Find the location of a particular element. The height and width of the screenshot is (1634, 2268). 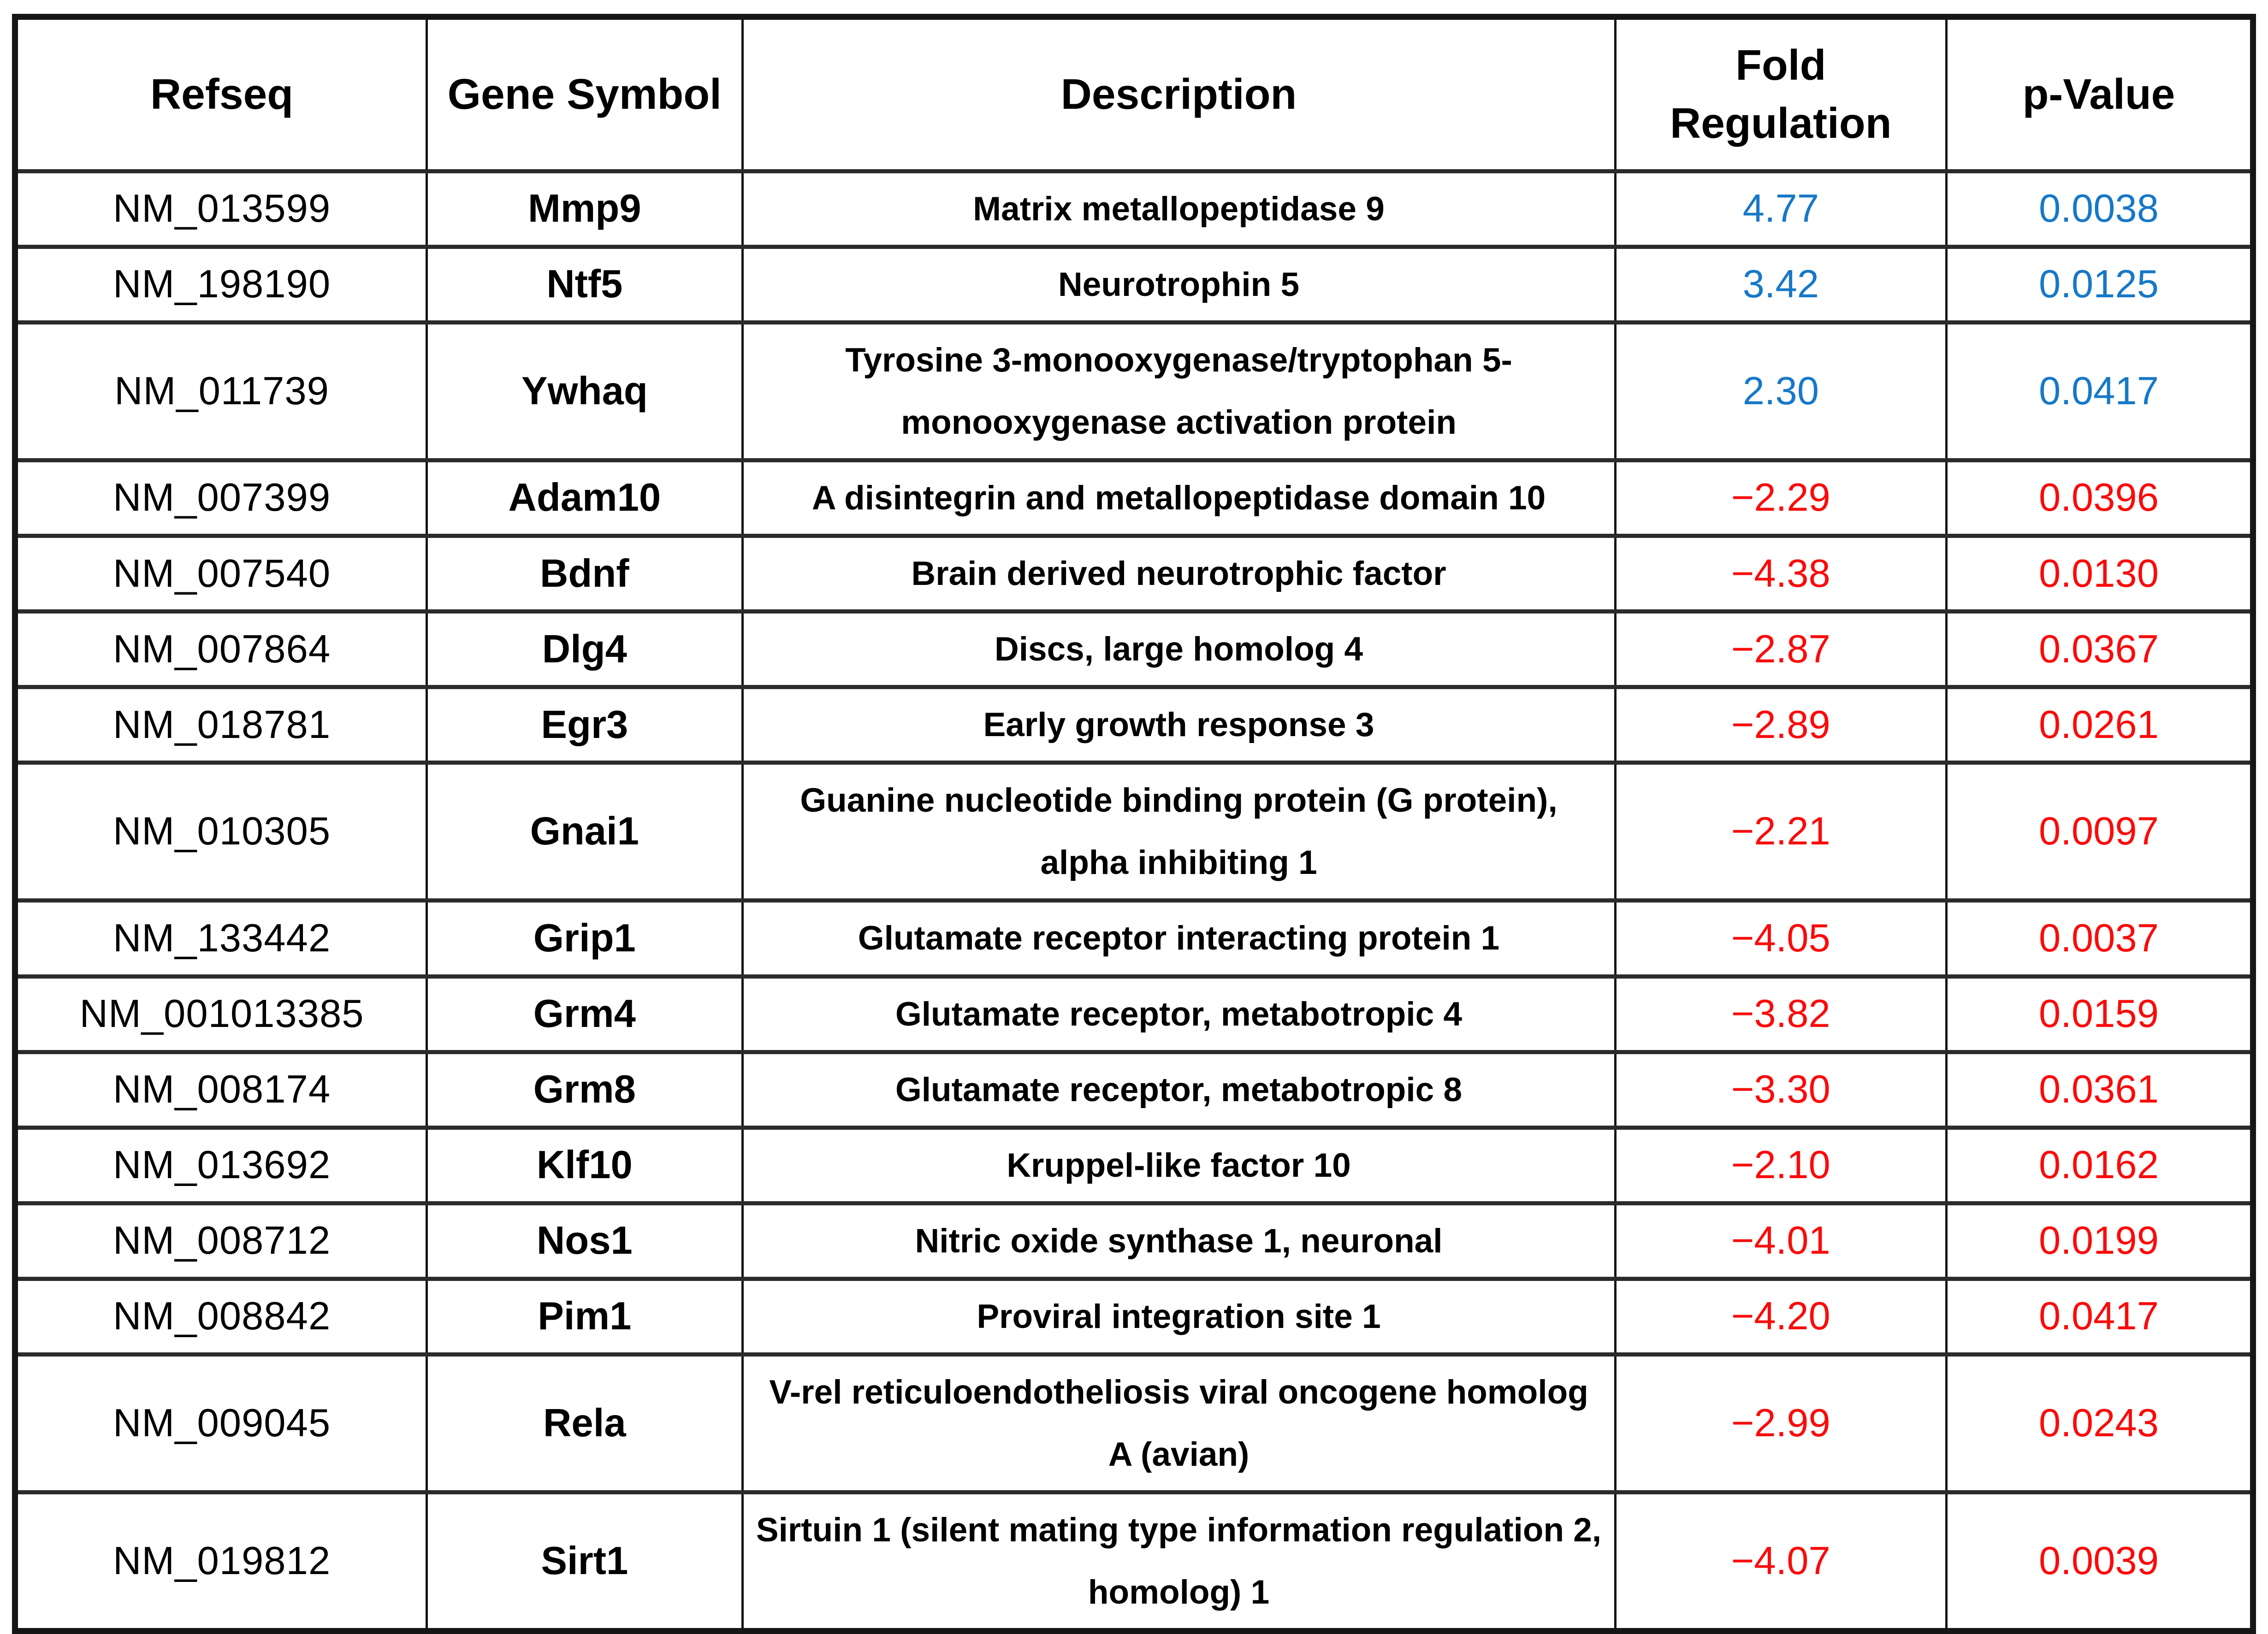

column-header-p-value: p-Value is located at coordinates (2100, 94).